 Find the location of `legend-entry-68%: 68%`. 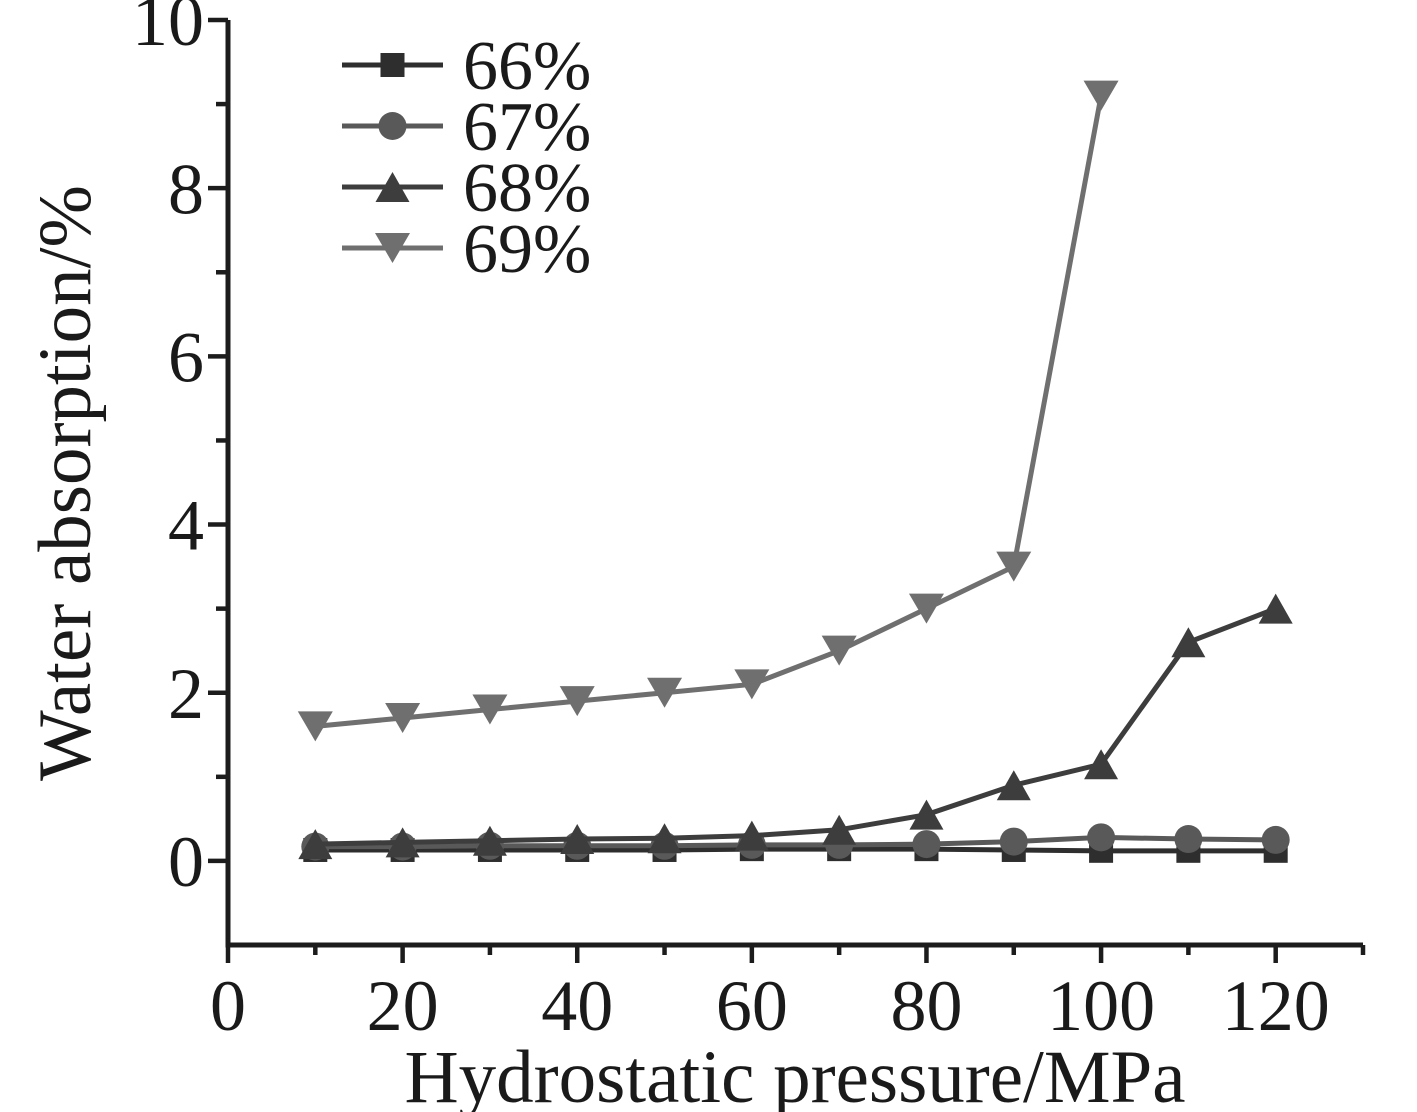

legend-entry-68%: 68% is located at coordinates (466, 188).